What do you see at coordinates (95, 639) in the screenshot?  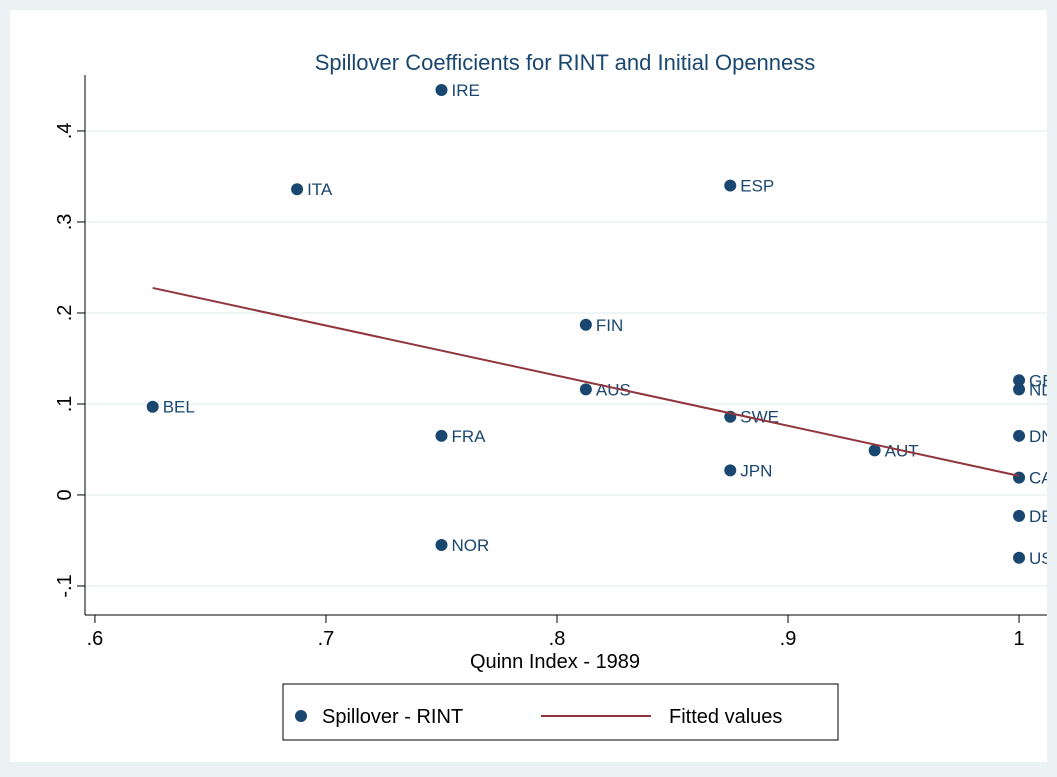 I see `x-tick-label: .6` at bounding box center [95, 639].